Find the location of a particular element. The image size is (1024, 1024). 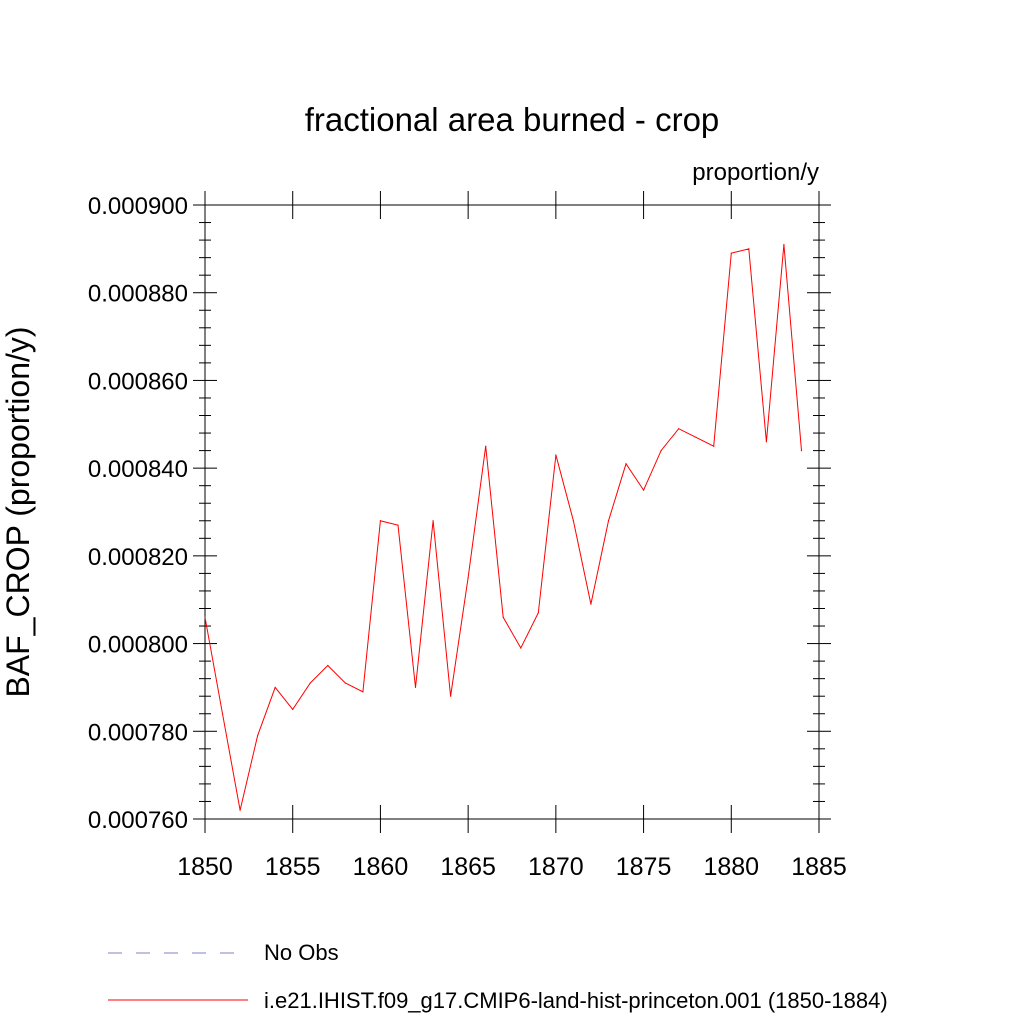

x-tick-label: 1880 is located at coordinates (731, 867).